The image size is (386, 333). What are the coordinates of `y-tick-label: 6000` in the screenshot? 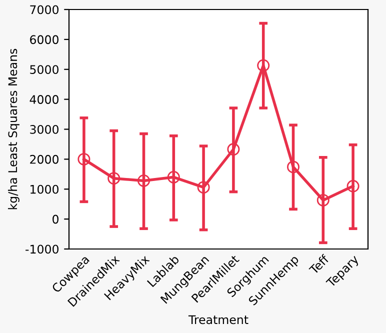 It's located at (44, 39).